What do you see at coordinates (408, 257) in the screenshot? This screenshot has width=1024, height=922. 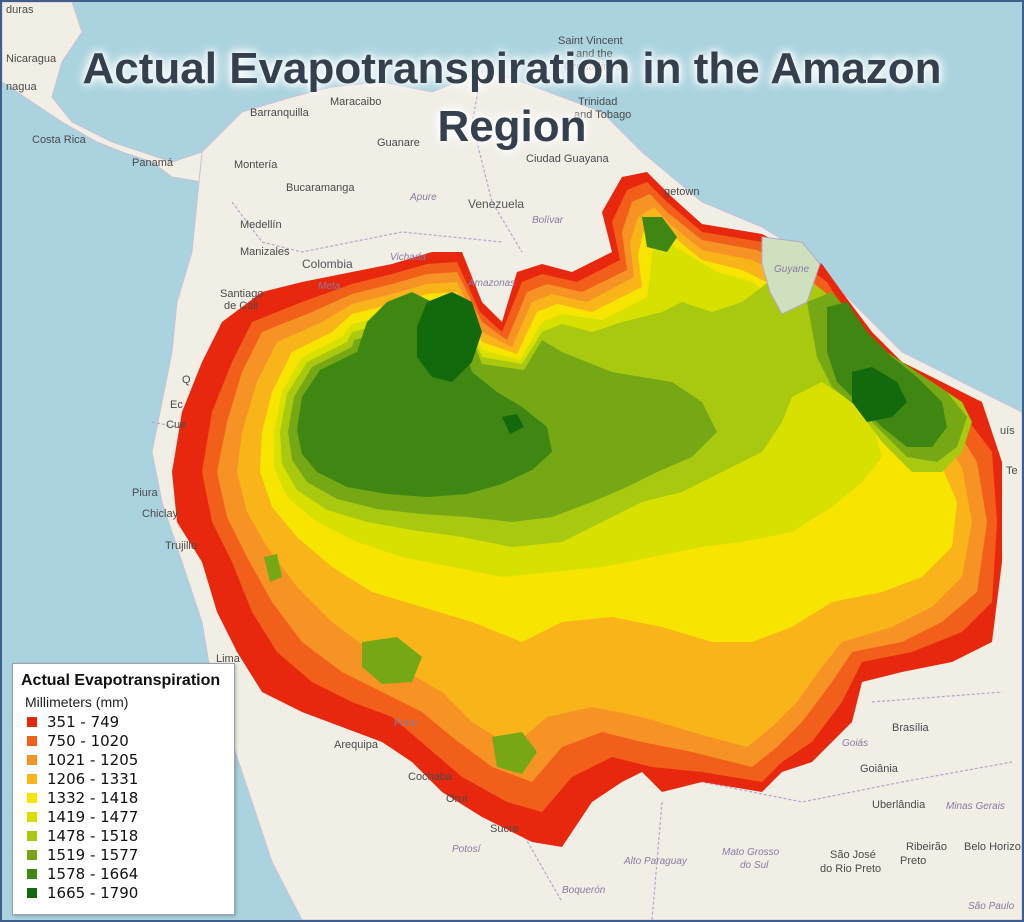 I see `label-vichada: Vichada` at bounding box center [408, 257].